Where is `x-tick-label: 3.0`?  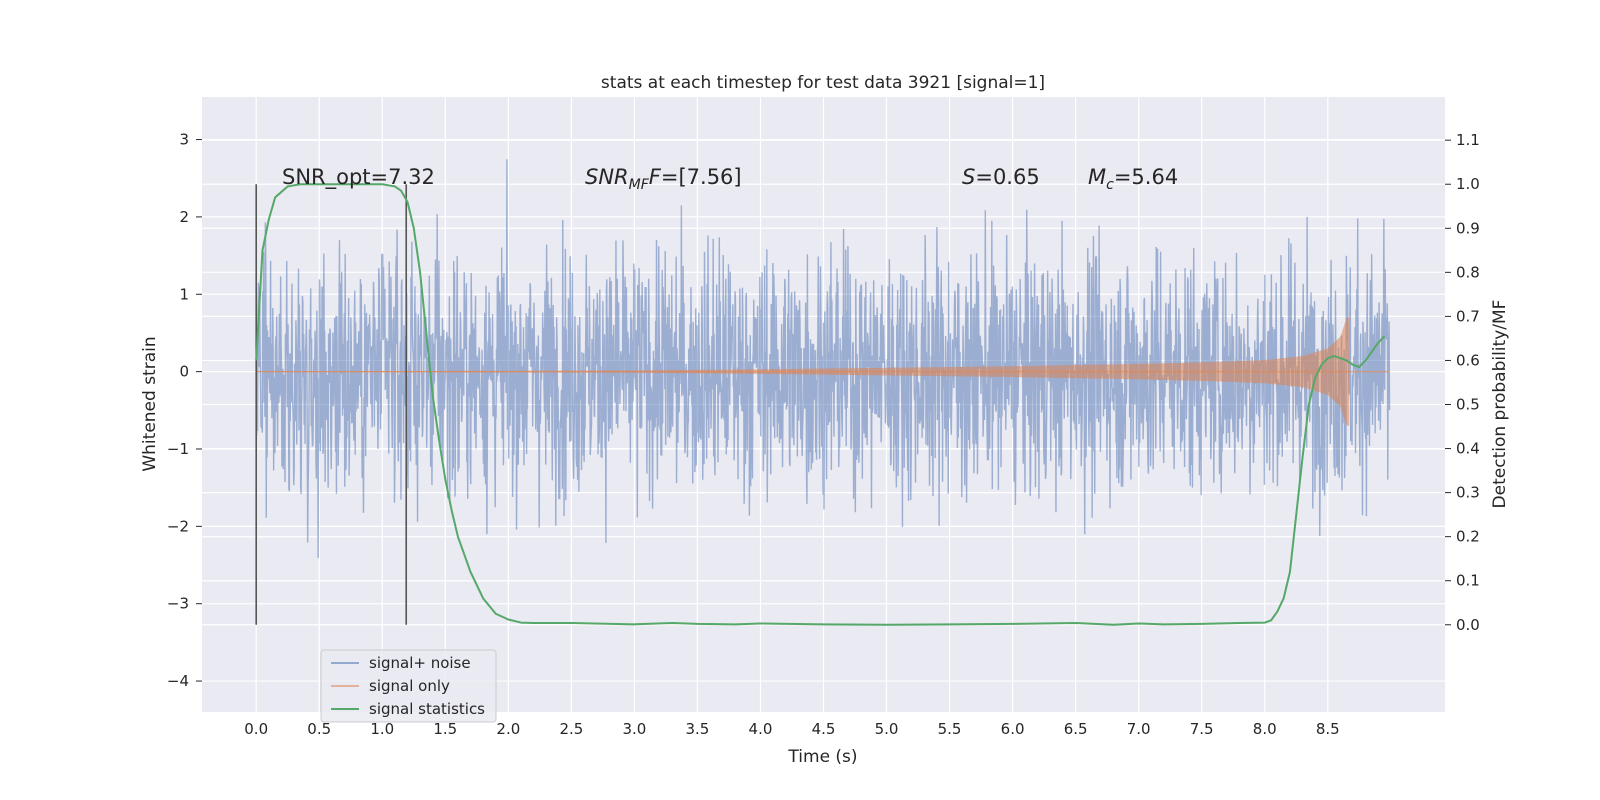
x-tick-label: 3.0 is located at coordinates (634, 729).